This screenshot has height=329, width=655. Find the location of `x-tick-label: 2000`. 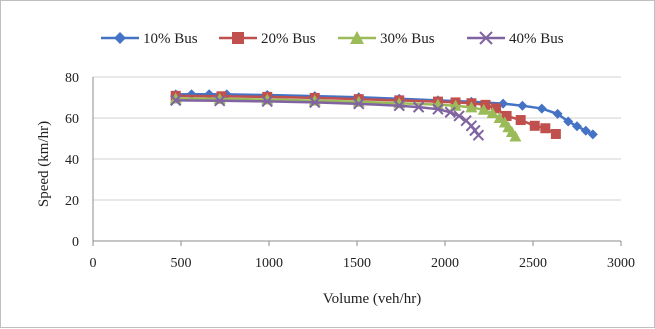

x-tick-label: 2000 is located at coordinates (445, 263).